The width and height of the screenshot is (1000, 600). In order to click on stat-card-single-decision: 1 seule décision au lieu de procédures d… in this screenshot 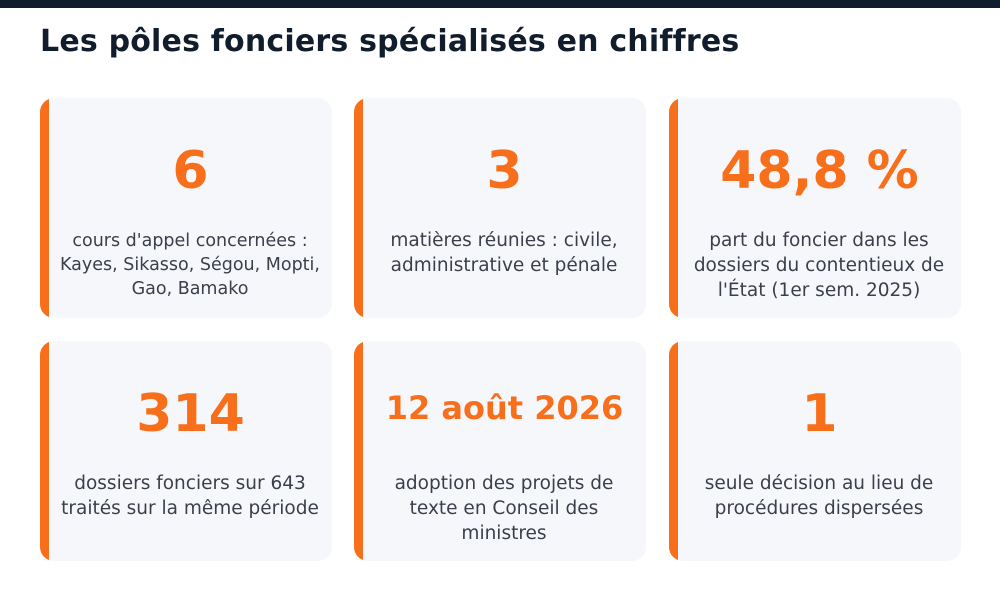, I will do `click(815, 451)`.